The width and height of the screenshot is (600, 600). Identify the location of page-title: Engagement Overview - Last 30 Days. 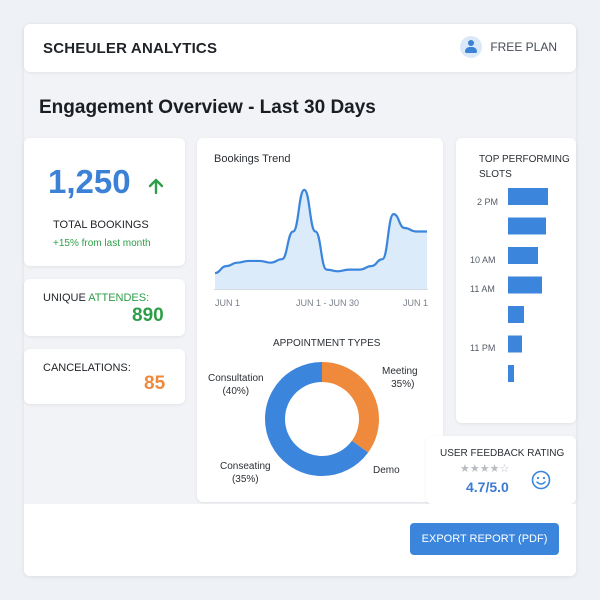
(207, 107).